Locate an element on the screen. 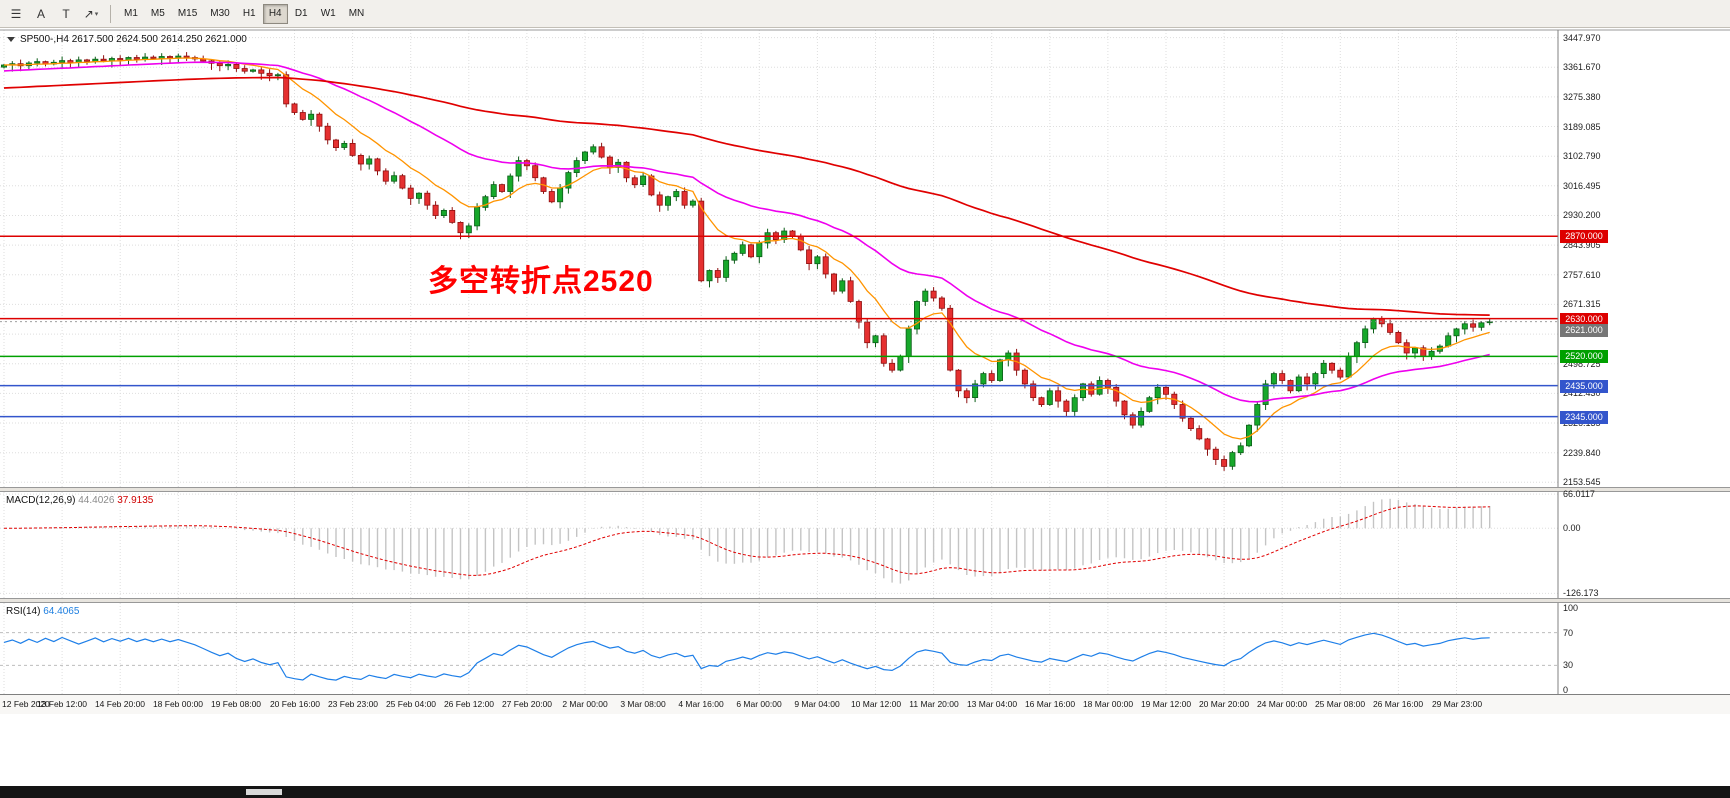  time-axis-label: 26 Feb 12:00 is located at coordinates (469, 704).